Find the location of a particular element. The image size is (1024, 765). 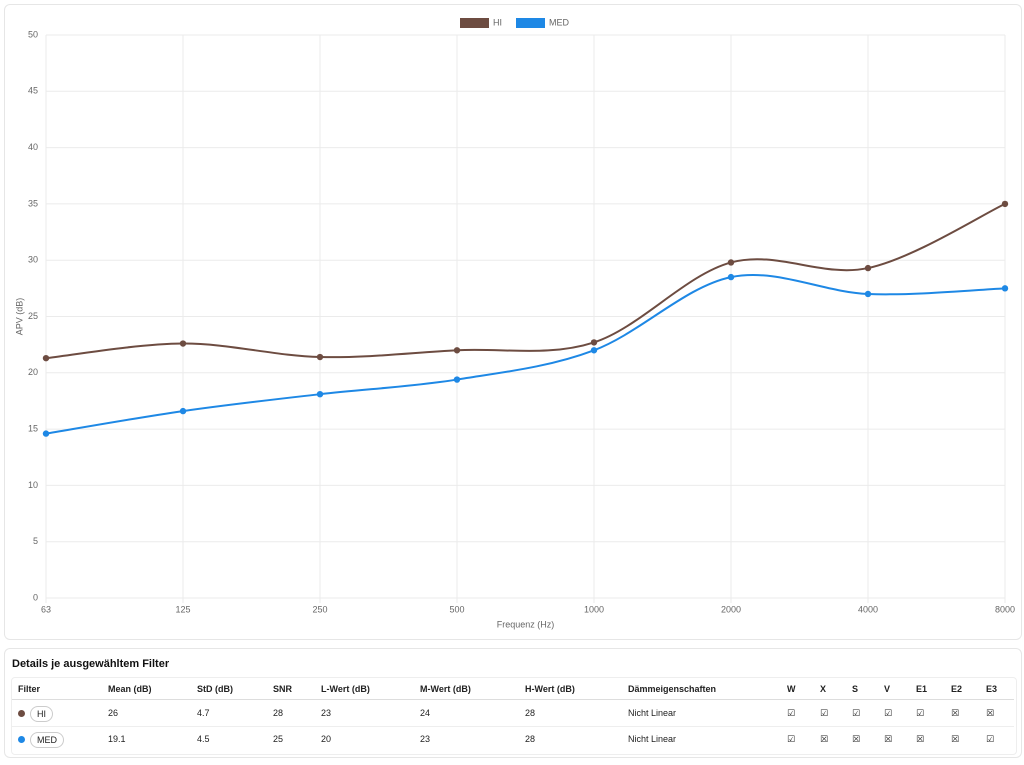

column-header: W is located at coordinates (791, 689).